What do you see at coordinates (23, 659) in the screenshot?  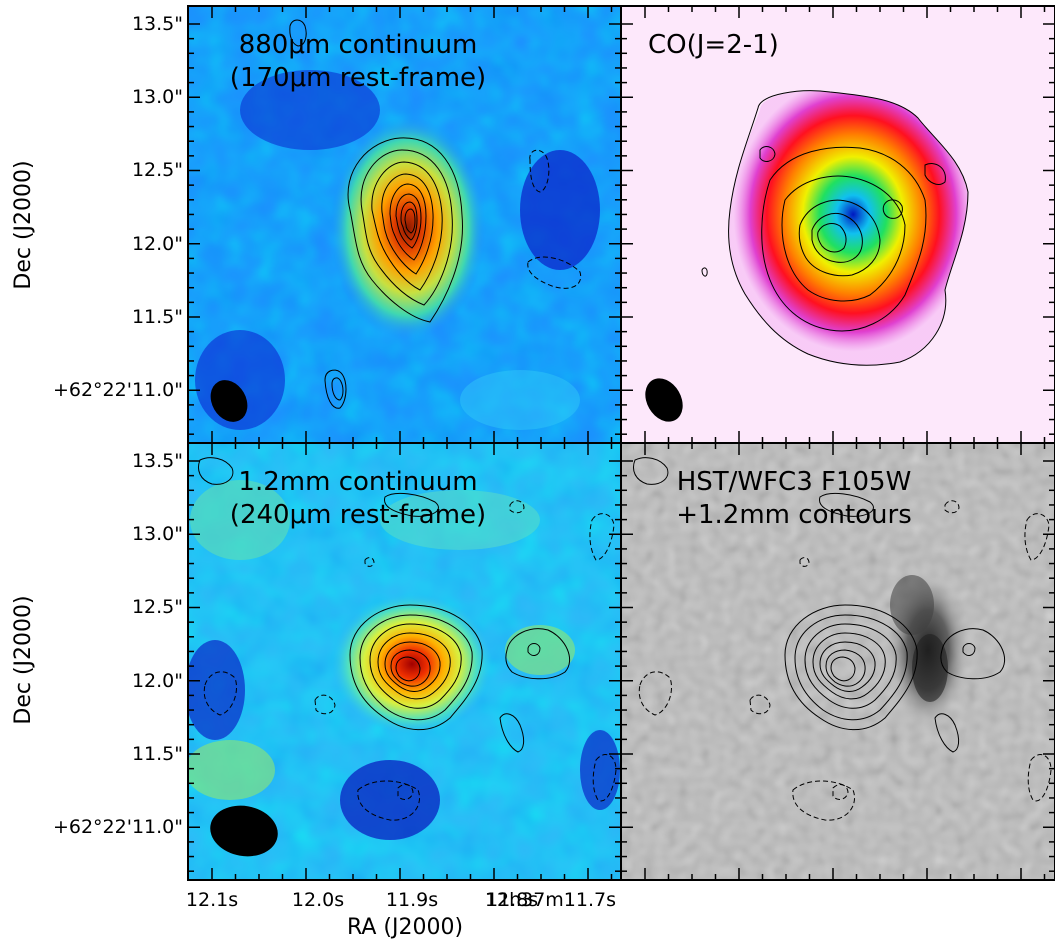 I see `y-axis-title-bottom: Dec (J2000)` at bounding box center [23, 659].